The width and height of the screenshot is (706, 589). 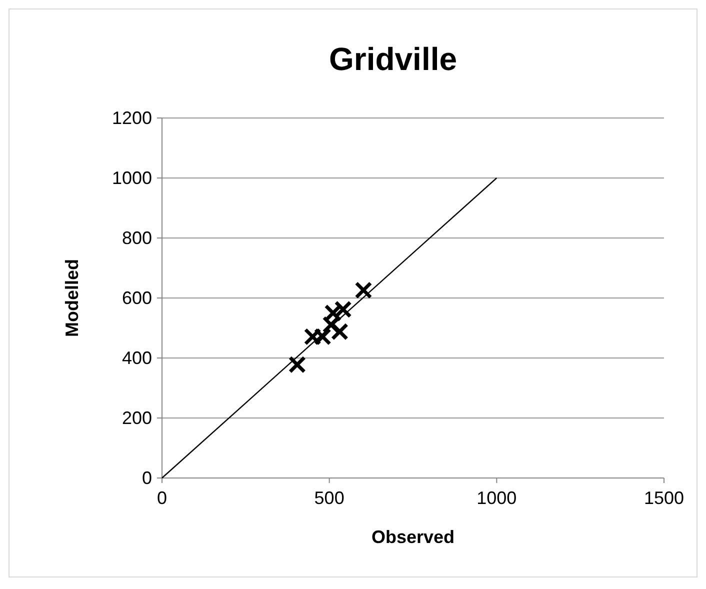 What do you see at coordinates (137, 298) in the screenshot?
I see `y-tick-label: 600` at bounding box center [137, 298].